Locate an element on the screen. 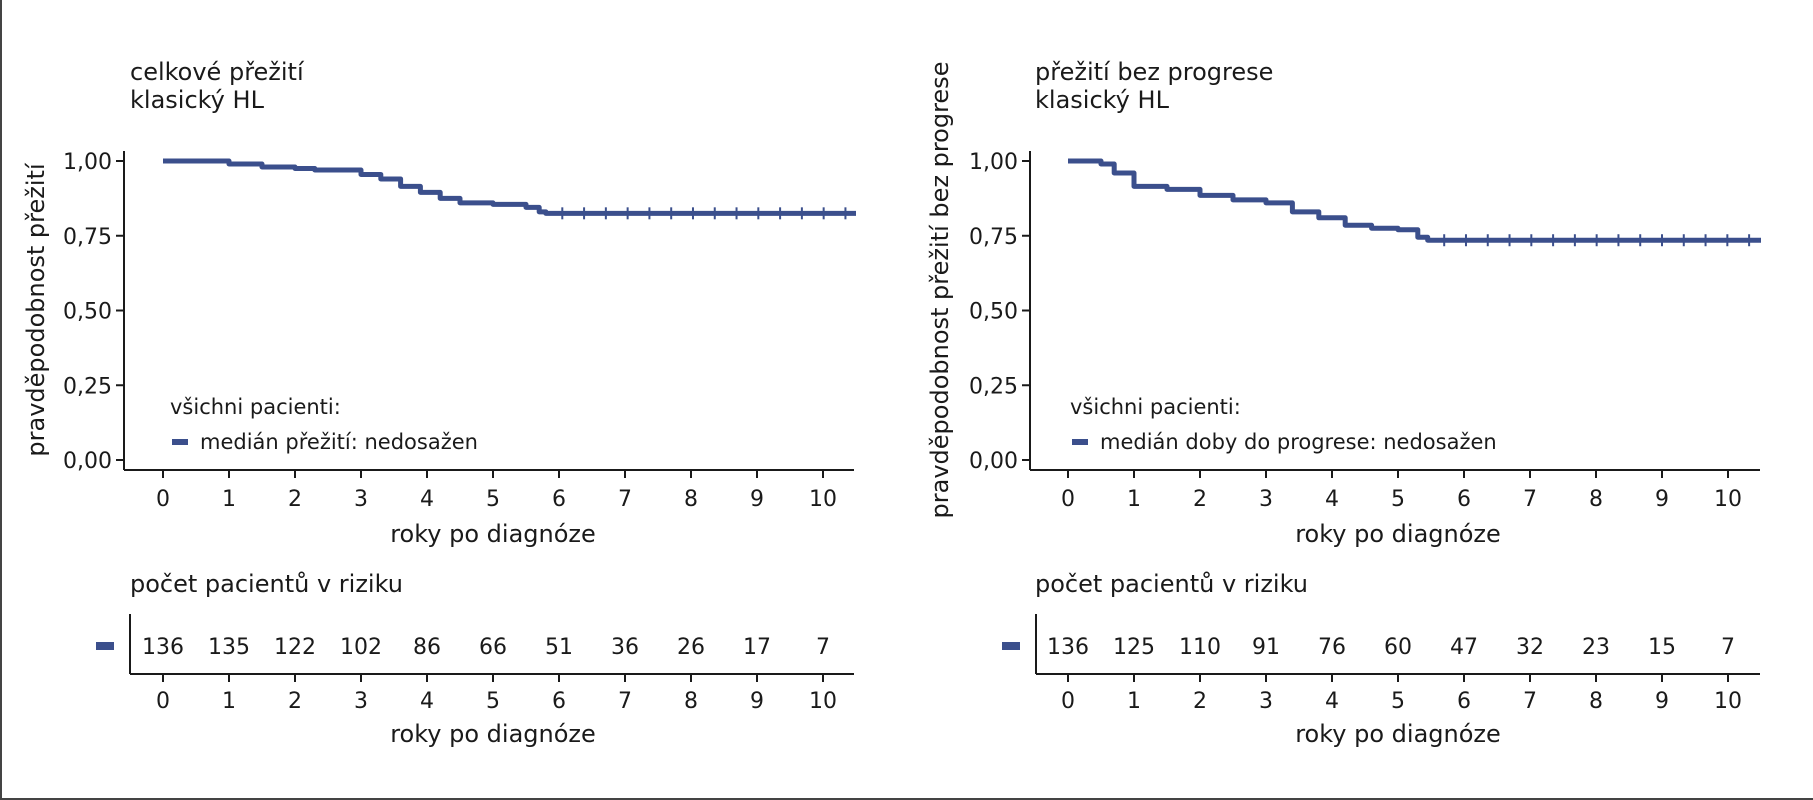 The height and width of the screenshot is (800, 1813). risk-count: 32 is located at coordinates (1530, 647).